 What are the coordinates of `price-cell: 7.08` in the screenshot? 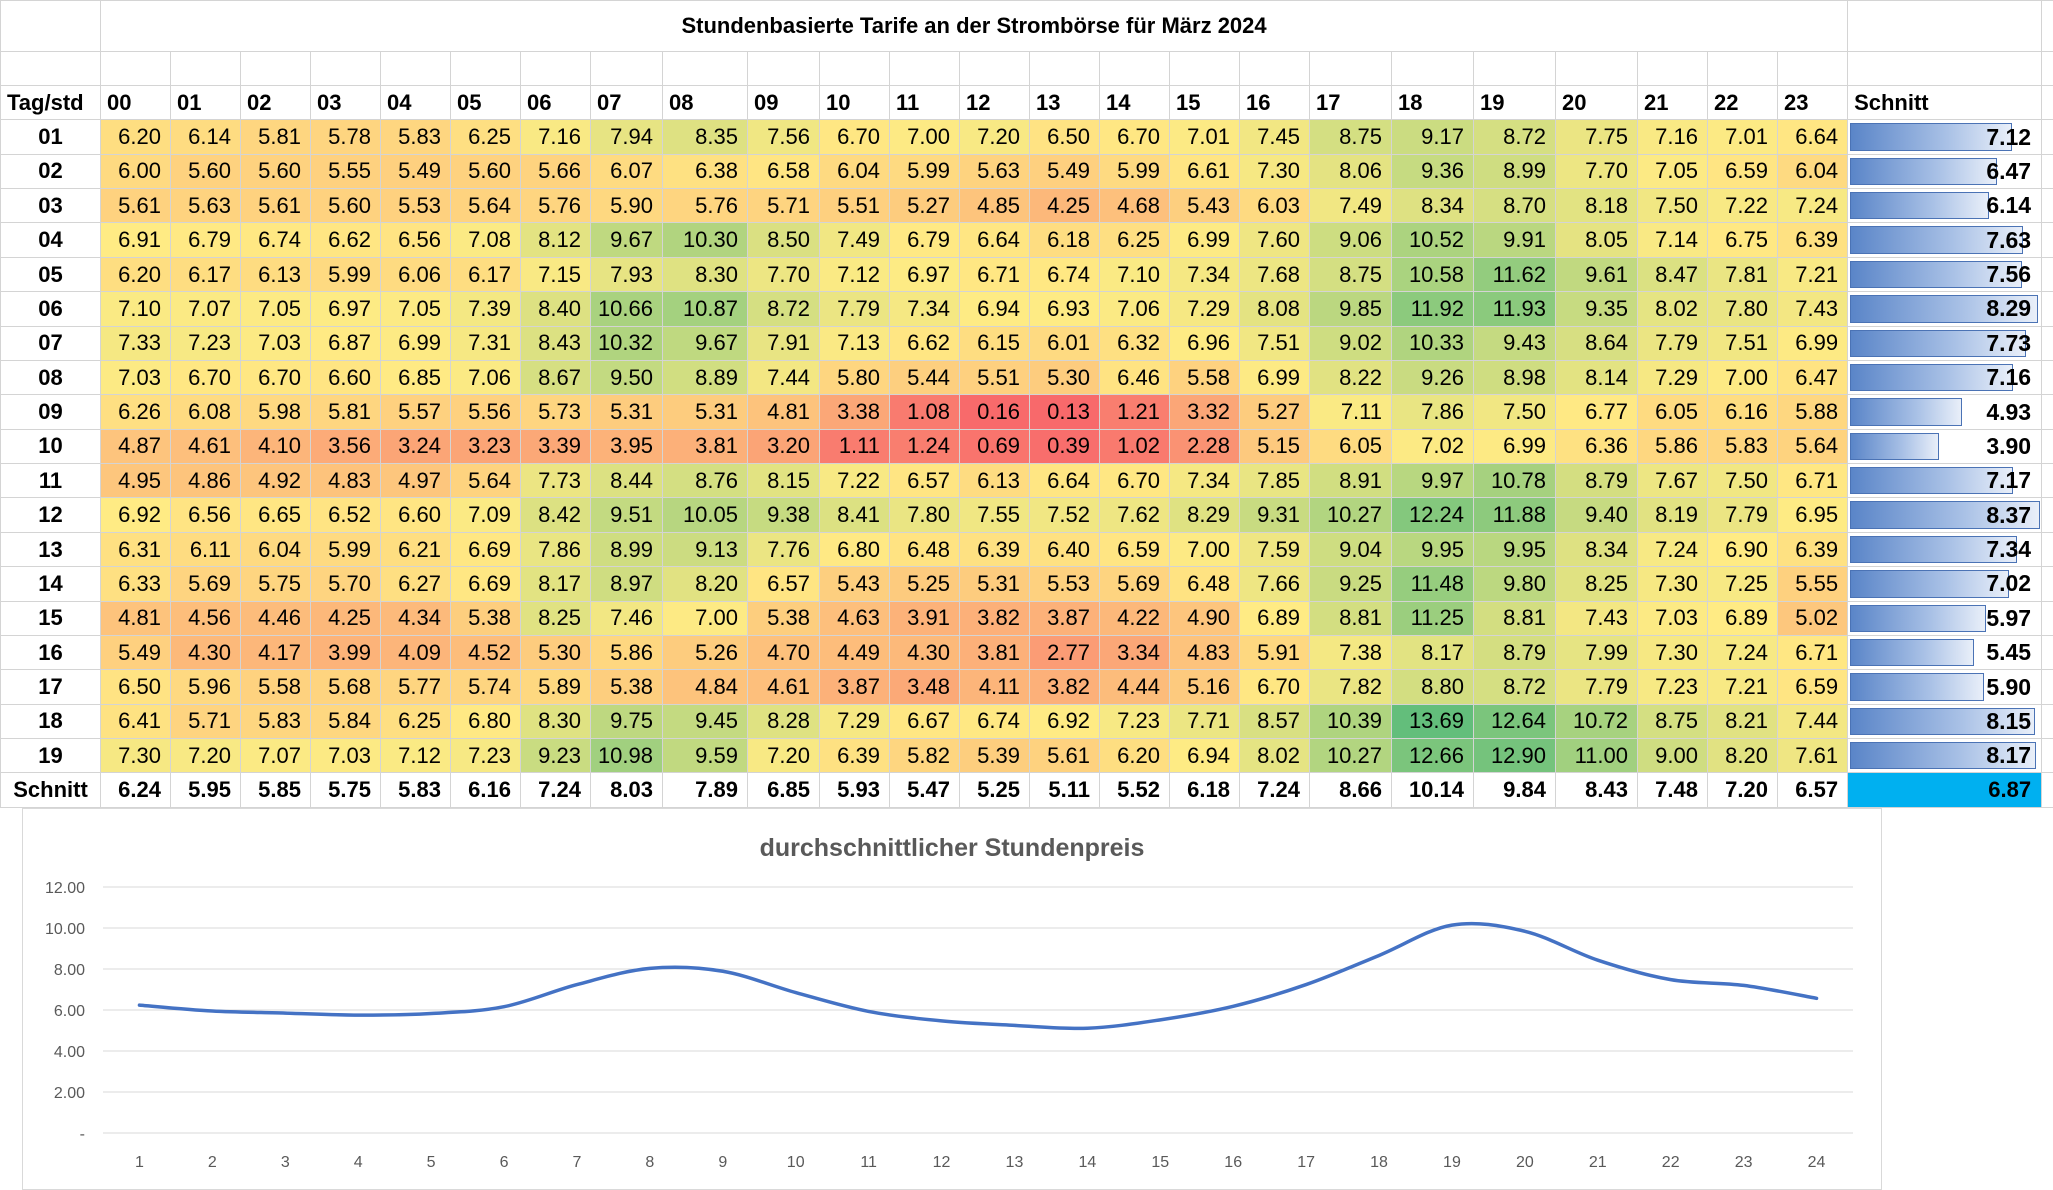 It's located at (486, 240).